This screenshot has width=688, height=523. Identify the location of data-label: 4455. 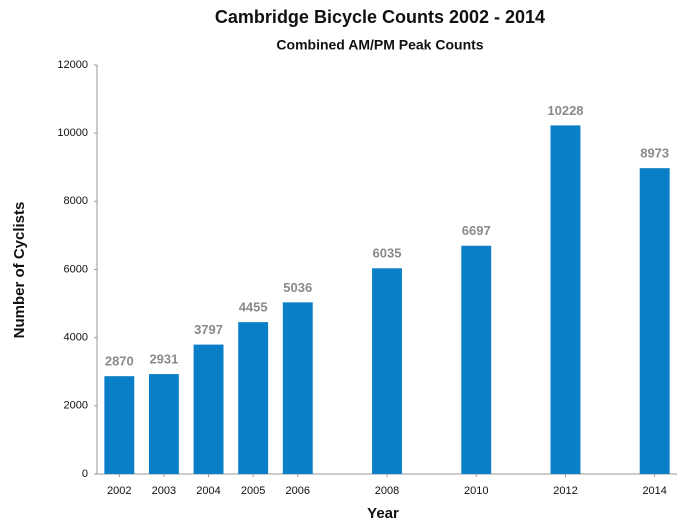
(253, 307).